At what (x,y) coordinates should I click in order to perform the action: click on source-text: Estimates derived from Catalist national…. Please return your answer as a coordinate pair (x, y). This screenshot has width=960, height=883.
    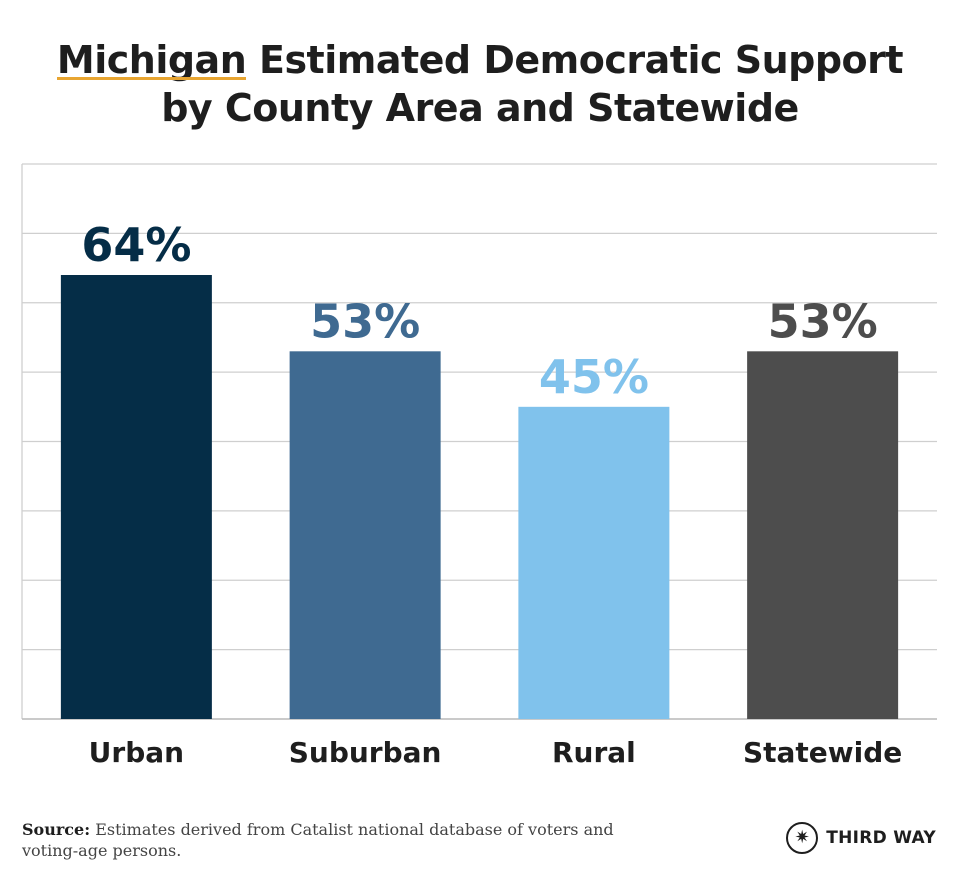
    Looking at the image, I should click on (318, 840).